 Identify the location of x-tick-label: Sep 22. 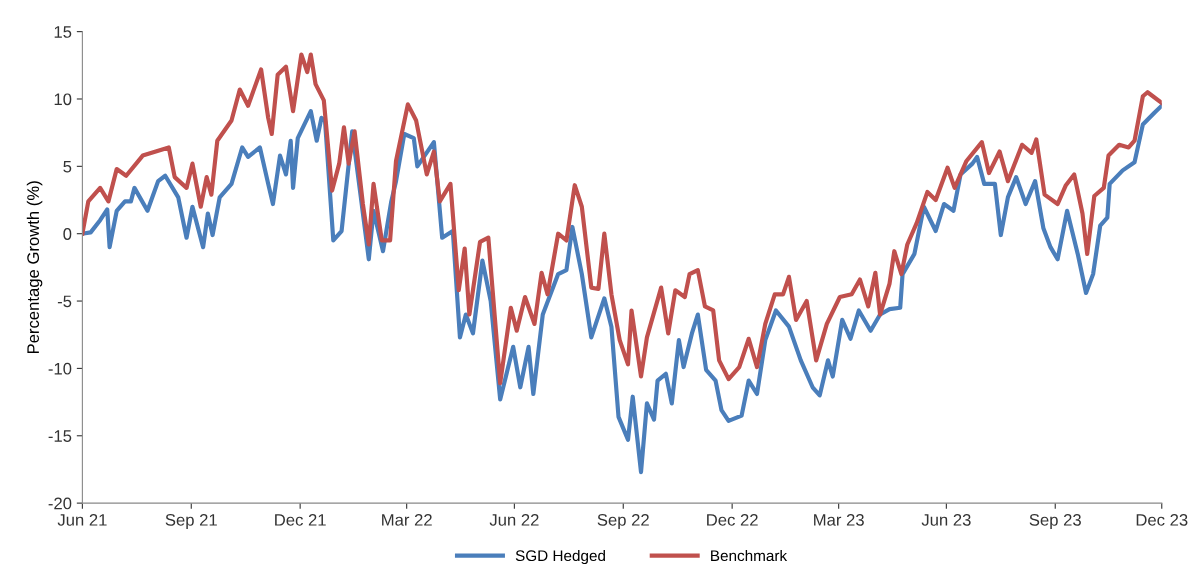
(623, 521).